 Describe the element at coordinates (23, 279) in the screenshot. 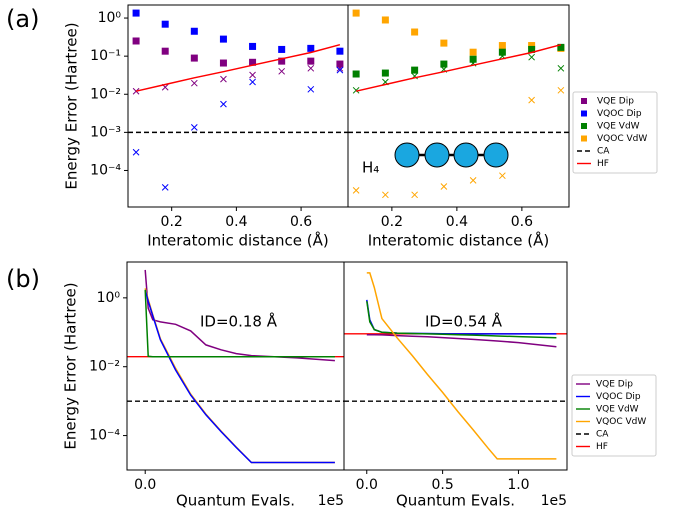

I see `panel-label: (b)` at that location.